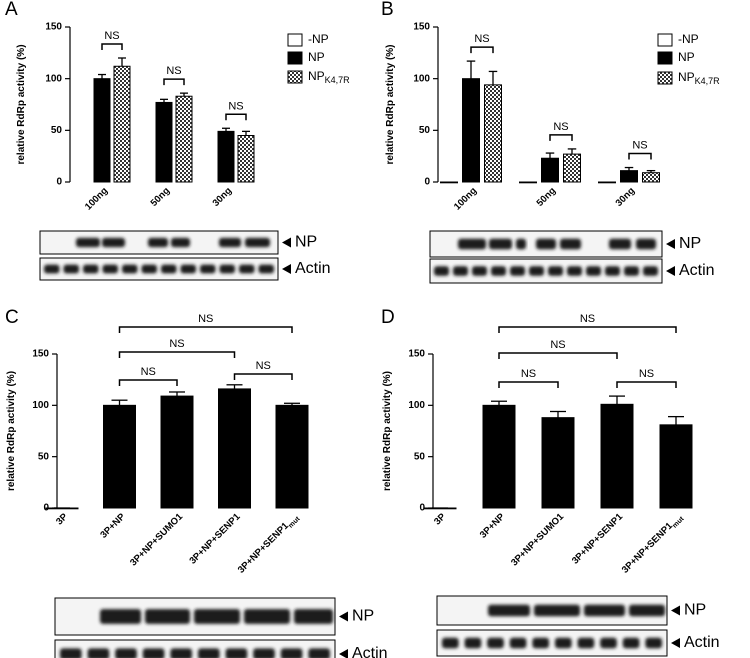  Describe the element at coordinates (295, 522) in the screenshot. I see `x-tick-subscript: mut` at that location.